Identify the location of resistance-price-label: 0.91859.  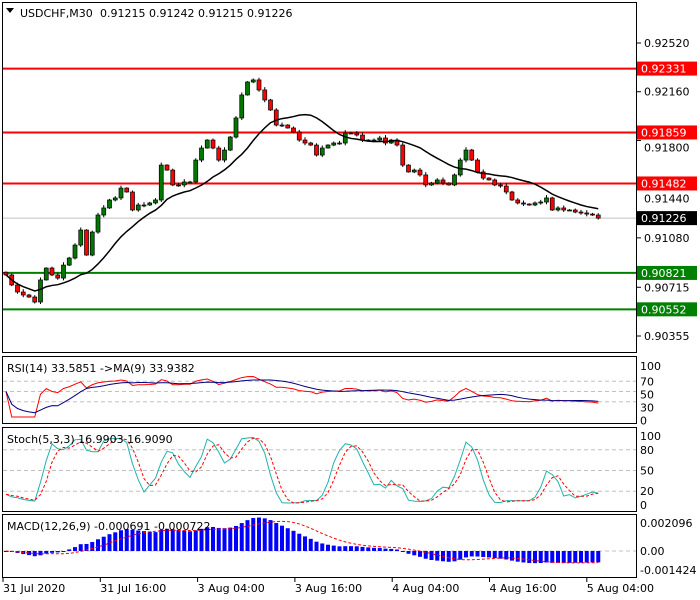
(664, 132).